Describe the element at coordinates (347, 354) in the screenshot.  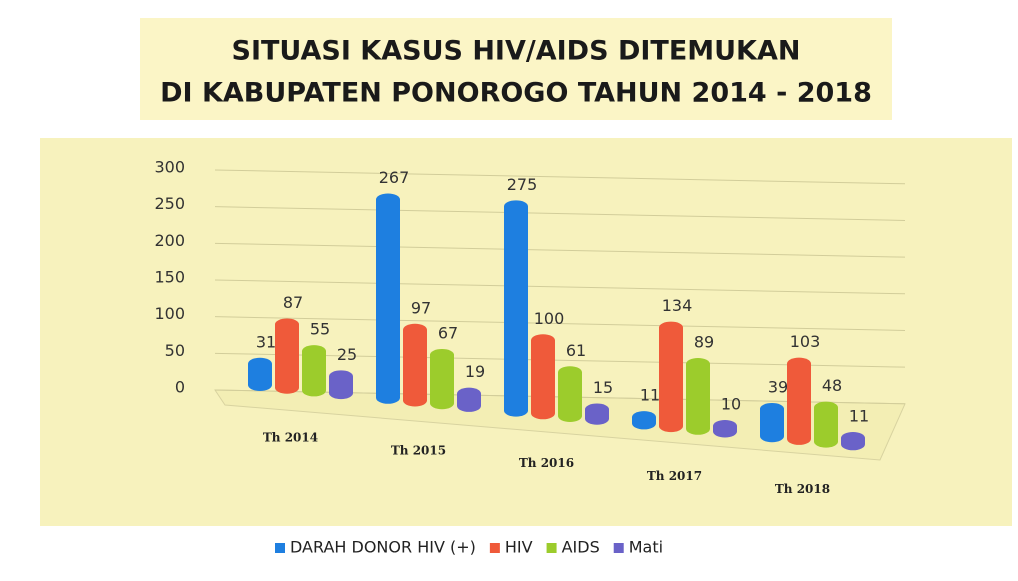
I see `data-label: 25` at that location.